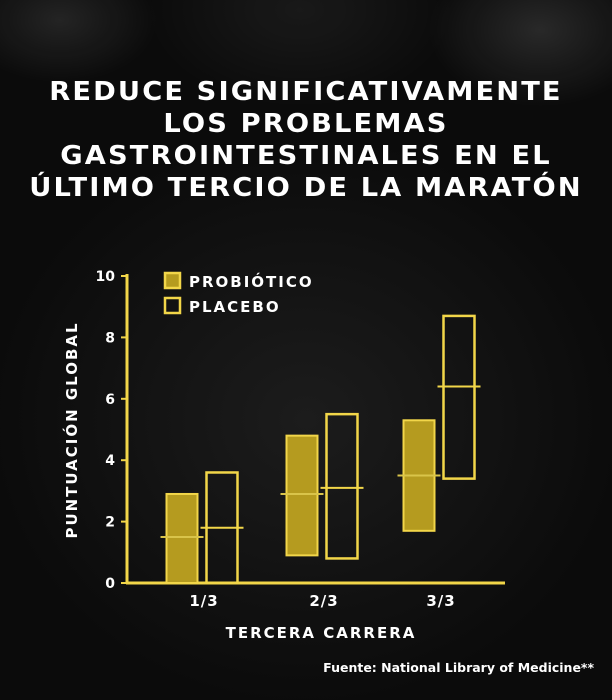 Image resolution: width=612 pixels, height=700 pixels. Describe the element at coordinates (172, 305) in the screenshot. I see `legend-swatch-placebo` at that location.